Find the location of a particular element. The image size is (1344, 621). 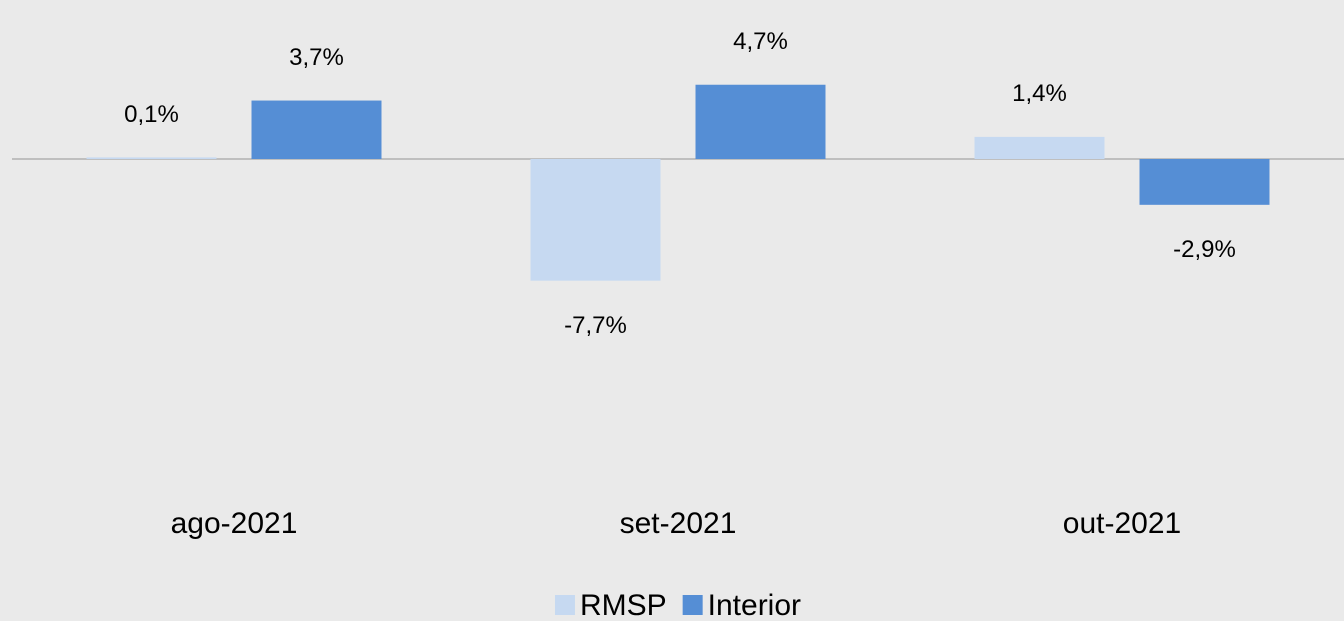

data-label: -7,7% is located at coordinates (595, 325).